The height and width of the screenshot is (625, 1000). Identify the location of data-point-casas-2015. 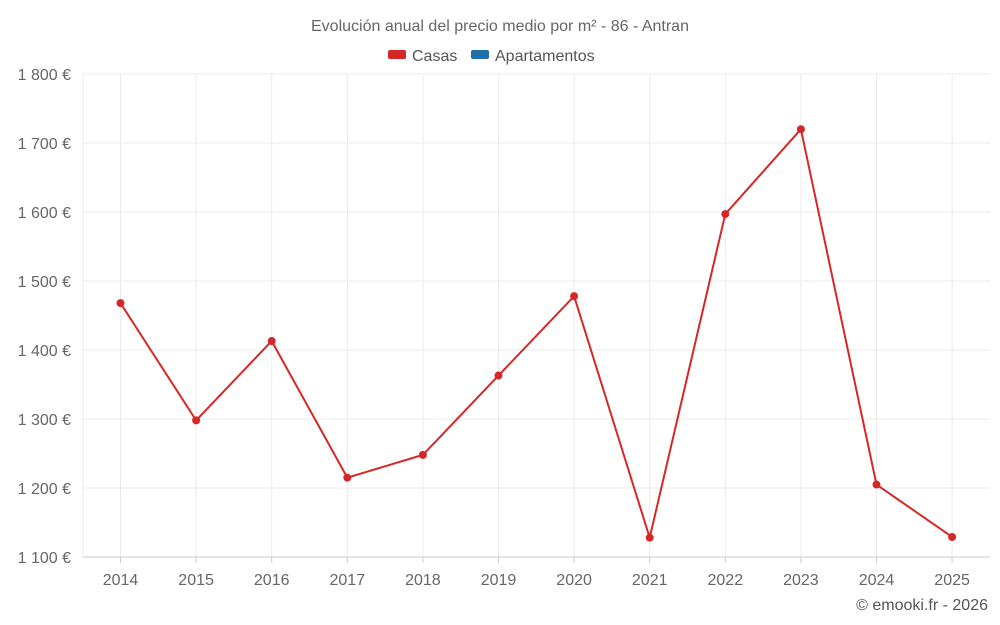
(196, 420).